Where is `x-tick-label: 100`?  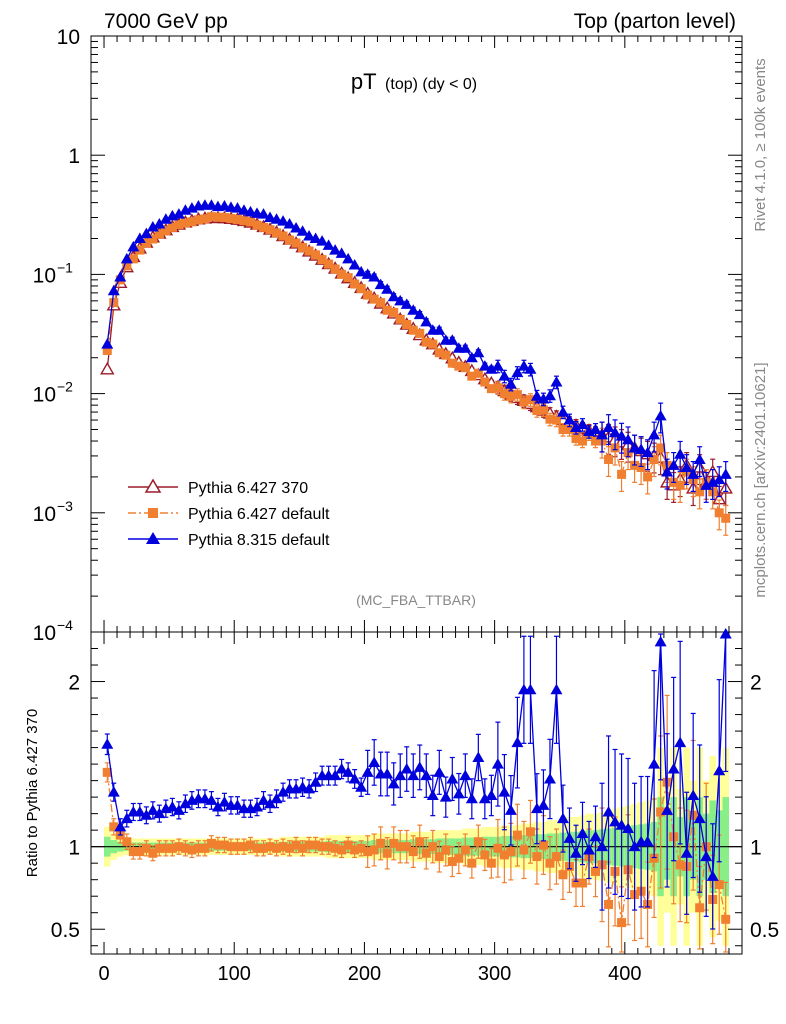 x-tick-label: 100 is located at coordinates (234, 974).